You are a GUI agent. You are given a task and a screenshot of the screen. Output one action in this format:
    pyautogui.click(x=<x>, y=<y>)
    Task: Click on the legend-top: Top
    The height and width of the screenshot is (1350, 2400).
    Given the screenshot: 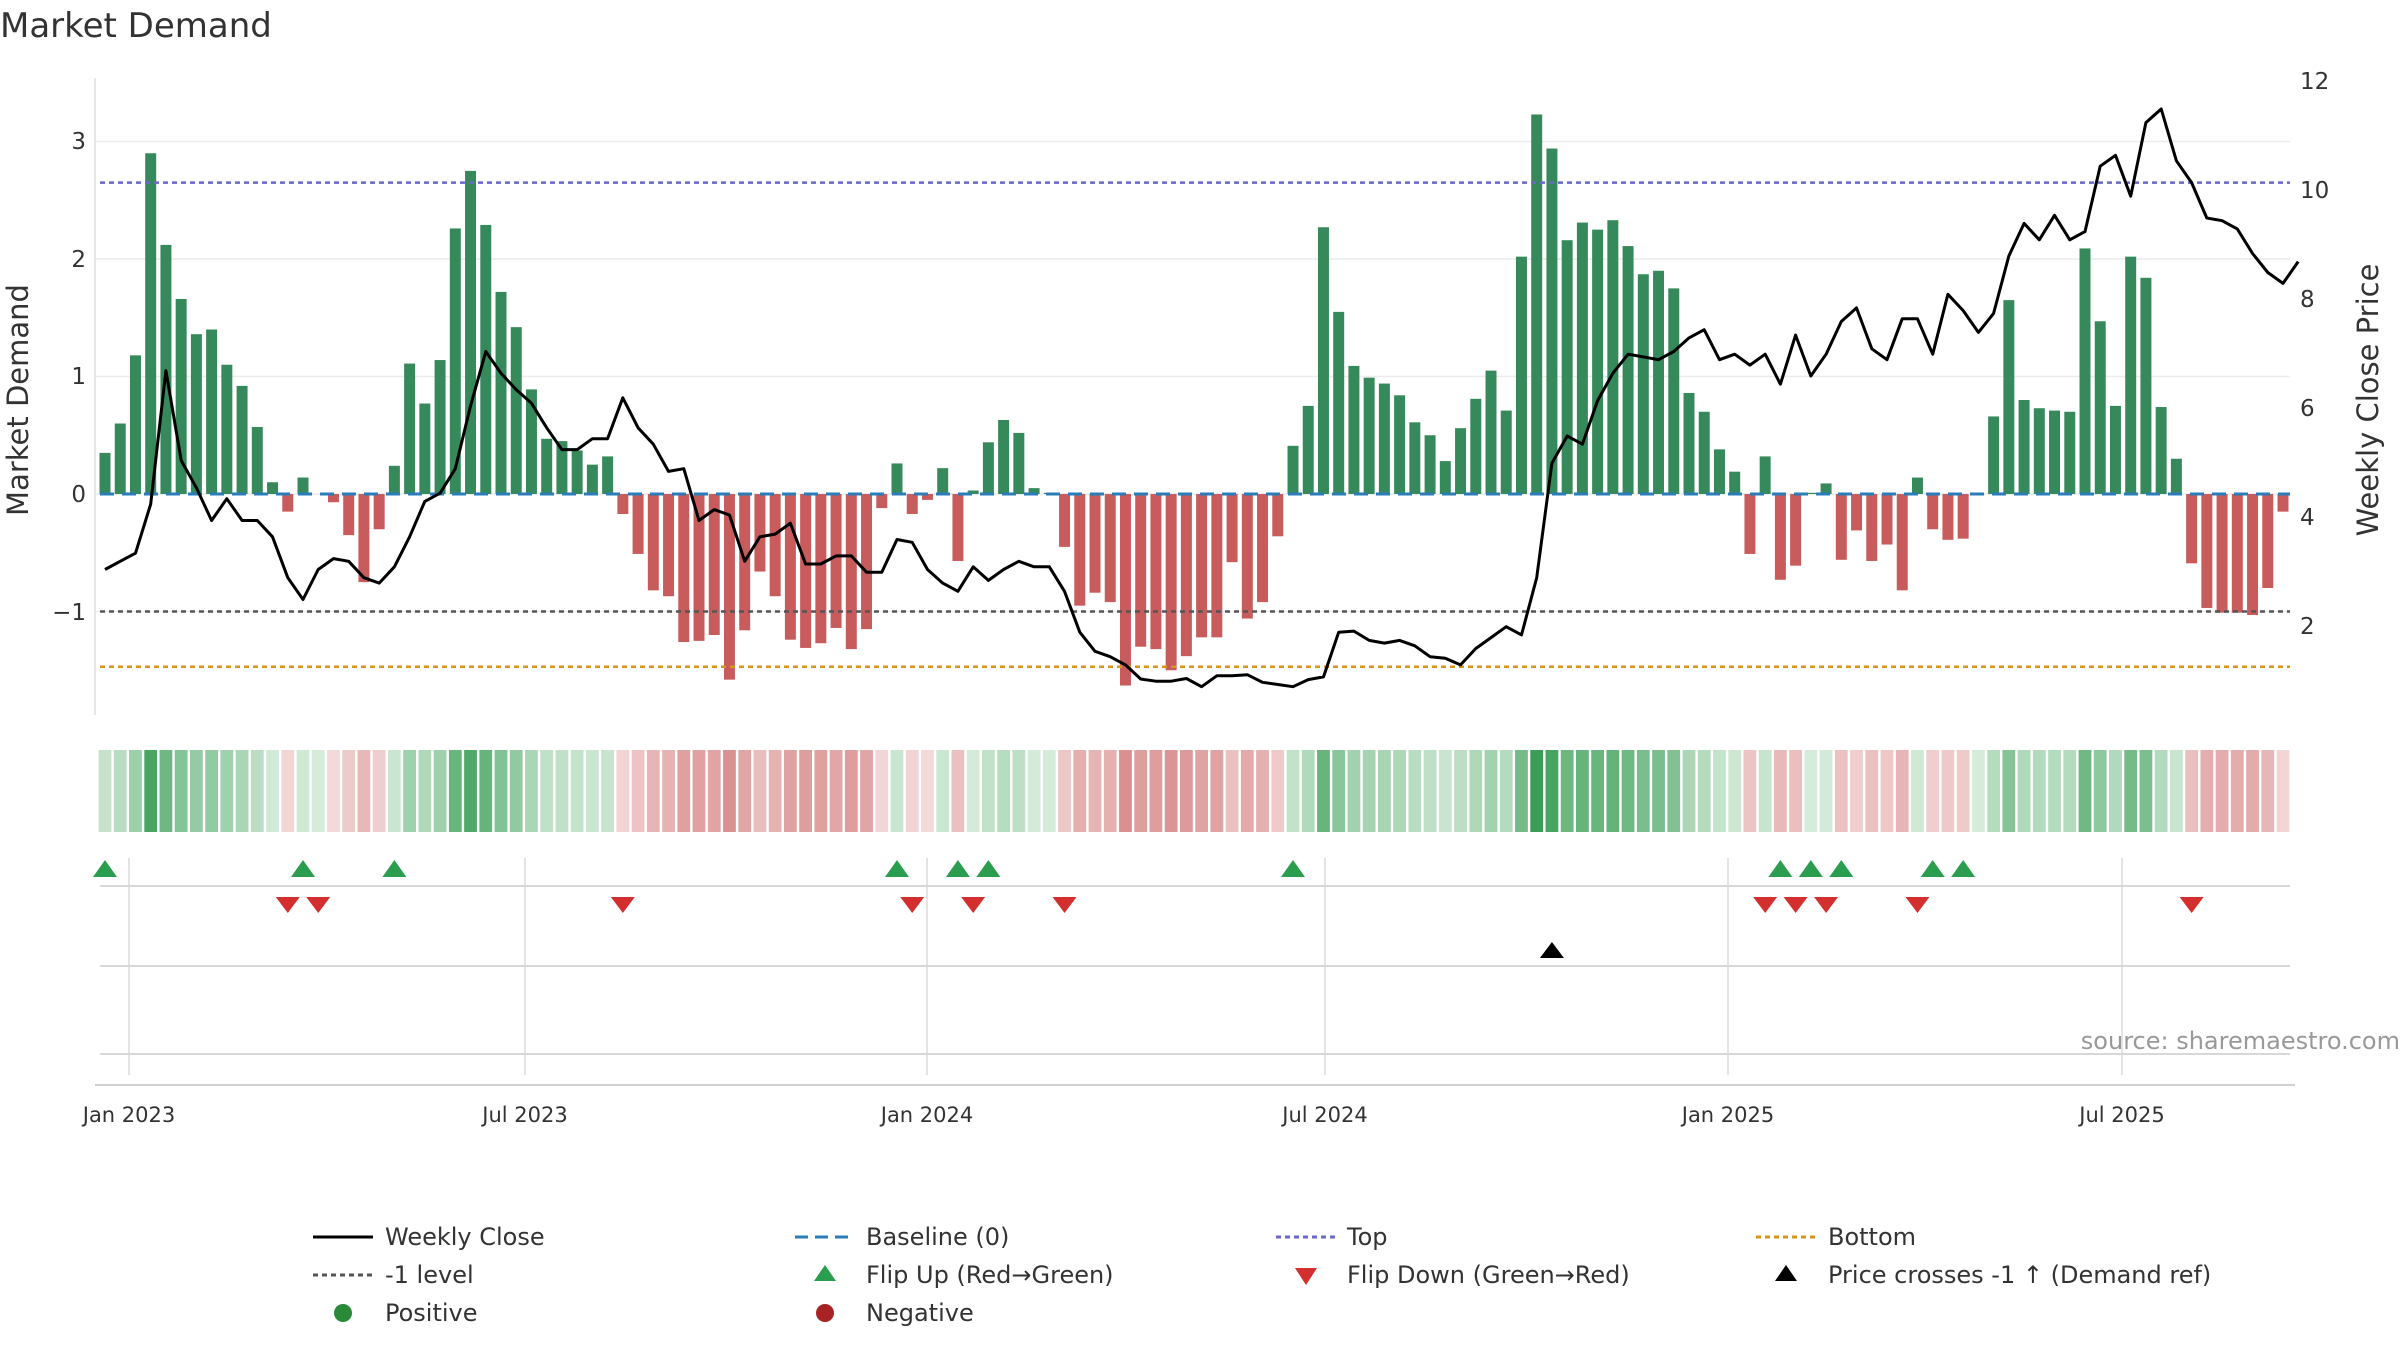 What is the action you would take?
    pyautogui.click(x=1367, y=1237)
    